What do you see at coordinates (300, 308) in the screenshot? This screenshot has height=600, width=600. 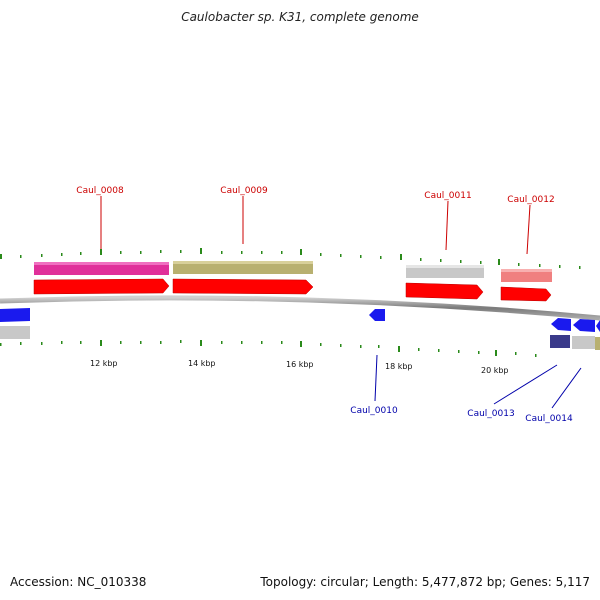 I see `genome-backbone` at bounding box center [300, 308].